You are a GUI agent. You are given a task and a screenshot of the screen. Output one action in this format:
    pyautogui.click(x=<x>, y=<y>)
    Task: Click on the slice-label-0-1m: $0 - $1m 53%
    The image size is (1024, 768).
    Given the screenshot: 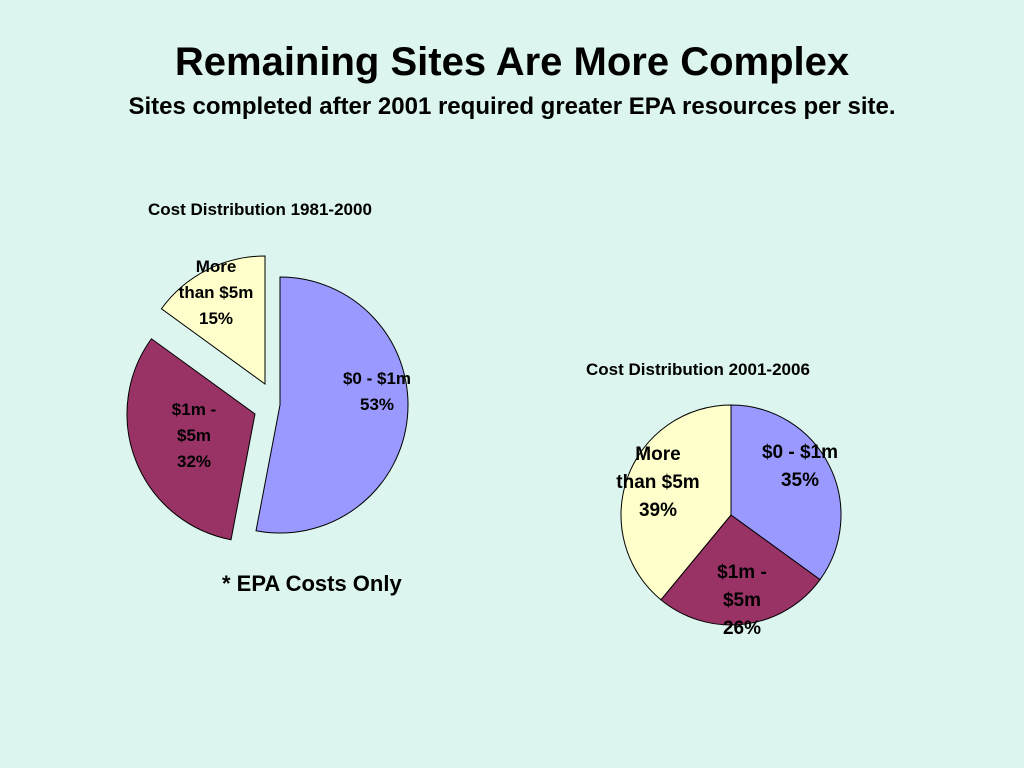 What is the action you would take?
    pyautogui.click(x=377, y=391)
    